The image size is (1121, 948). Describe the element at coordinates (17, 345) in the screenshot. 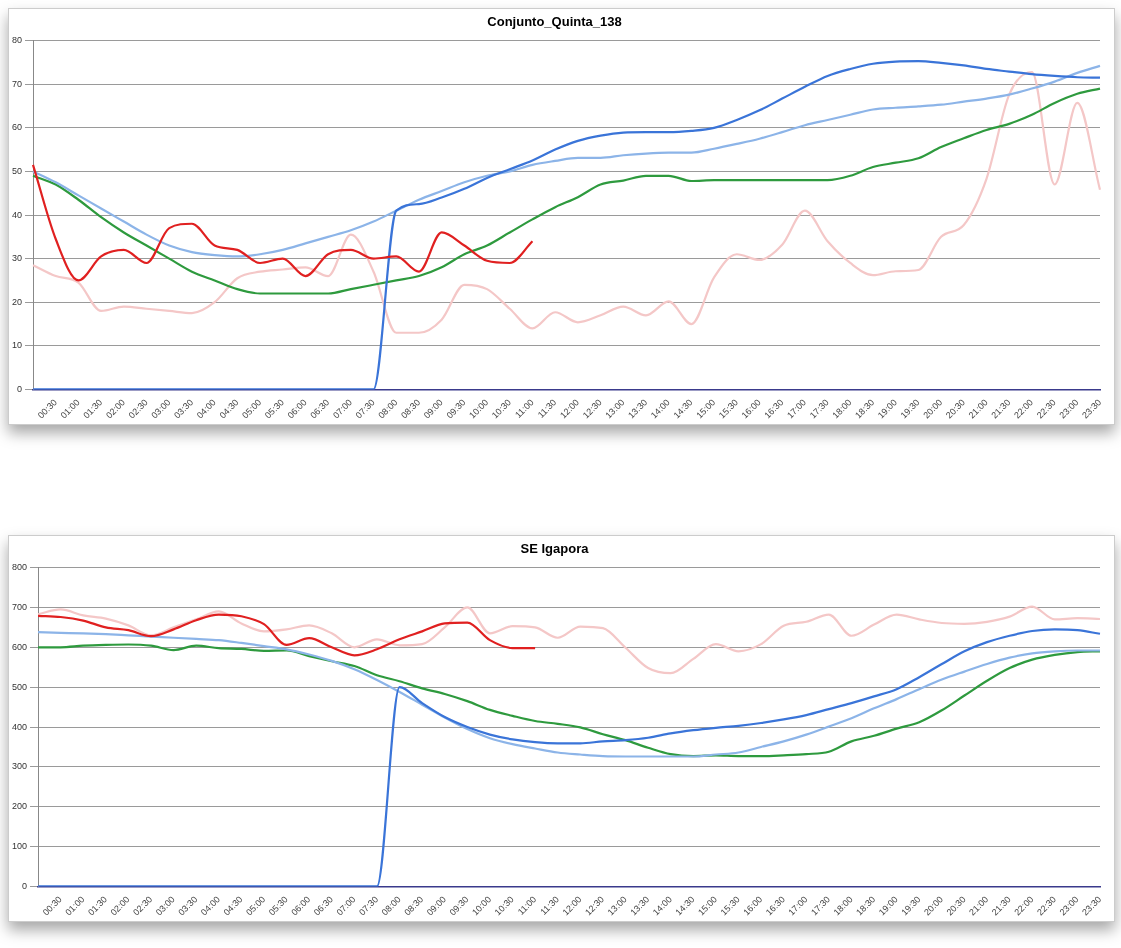

I see `y-tick-label: 10` at that location.